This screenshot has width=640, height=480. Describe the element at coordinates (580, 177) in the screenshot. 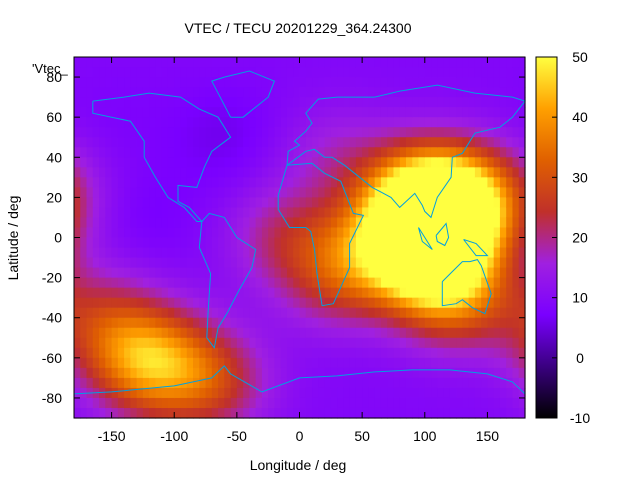

I see `colorbar-tick-label: 30` at that location.